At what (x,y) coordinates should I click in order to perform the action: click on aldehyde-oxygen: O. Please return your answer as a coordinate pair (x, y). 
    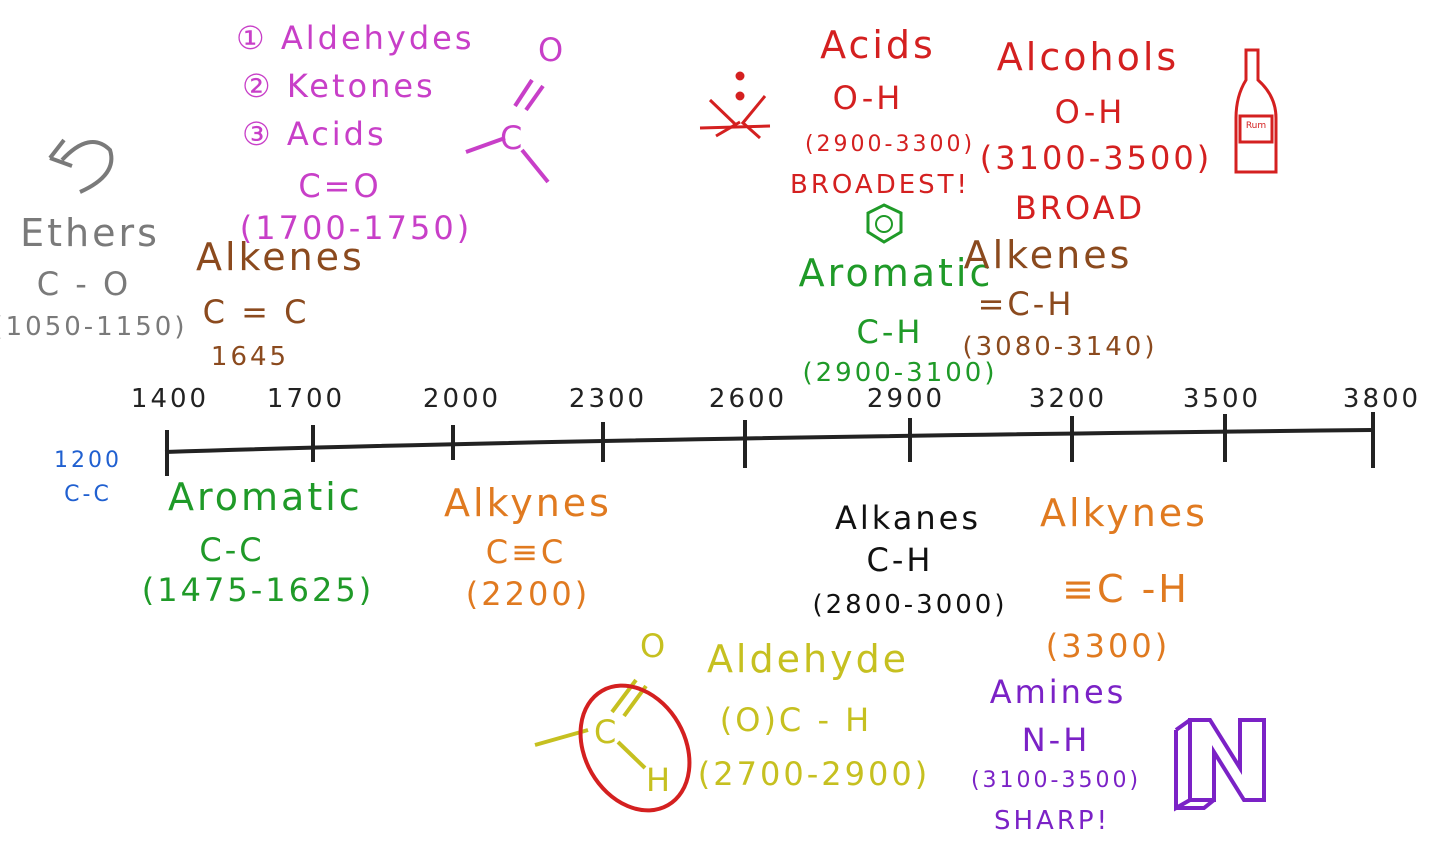
    Looking at the image, I should click on (654, 646).